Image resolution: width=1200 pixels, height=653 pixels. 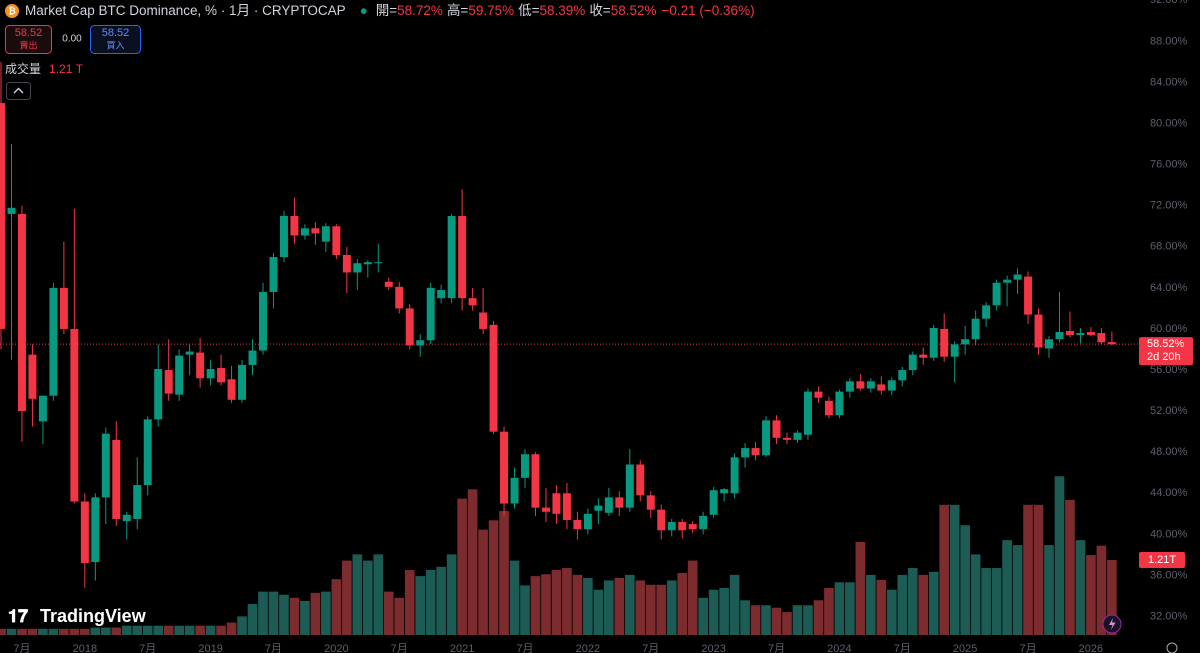 I want to click on volume-legend: 成交量 1.21 T, so click(x=44, y=68).